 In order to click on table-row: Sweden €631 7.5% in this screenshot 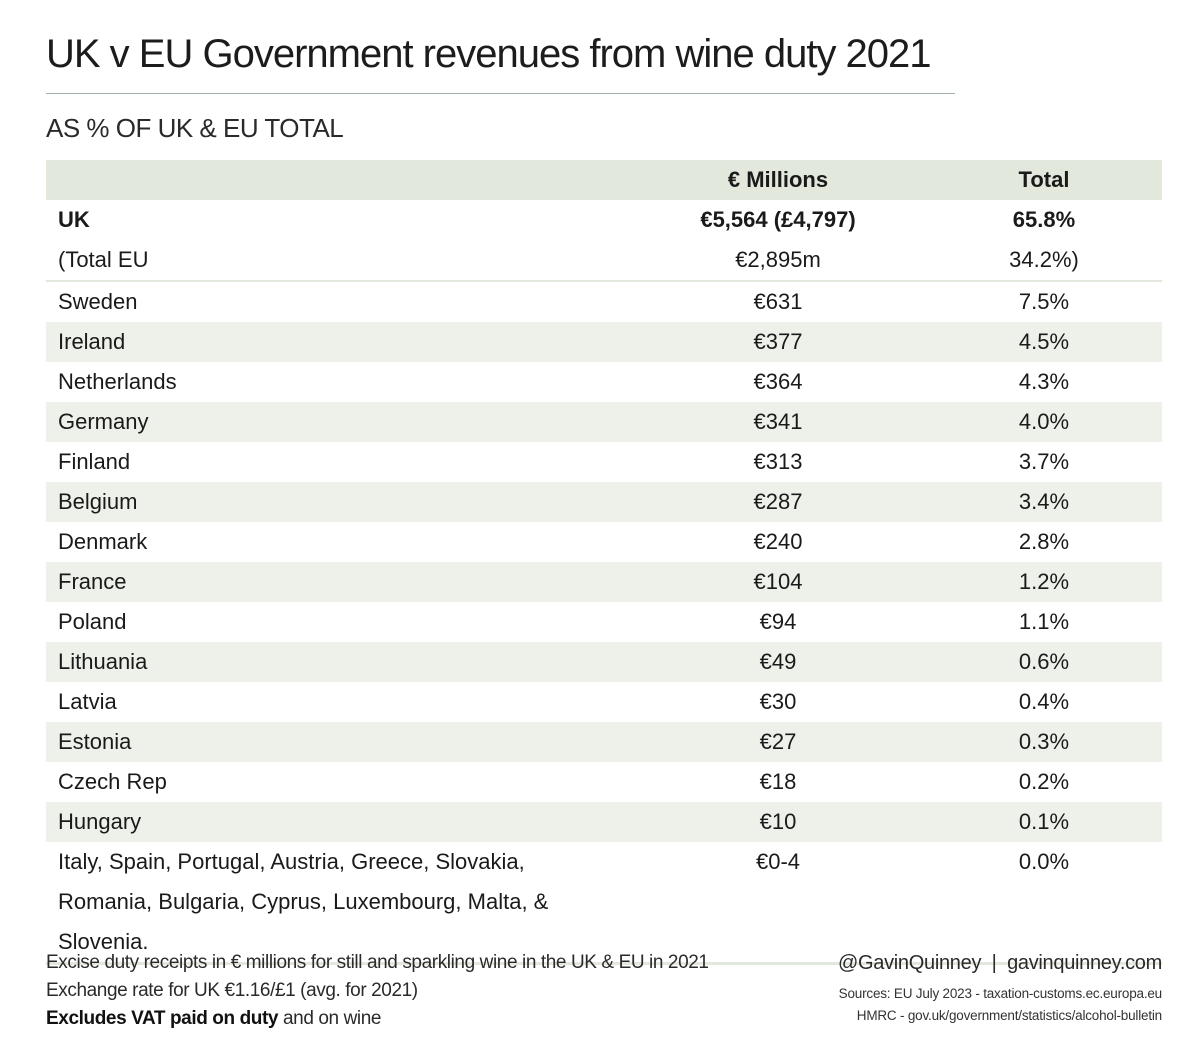, I will do `click(604, 301)`.